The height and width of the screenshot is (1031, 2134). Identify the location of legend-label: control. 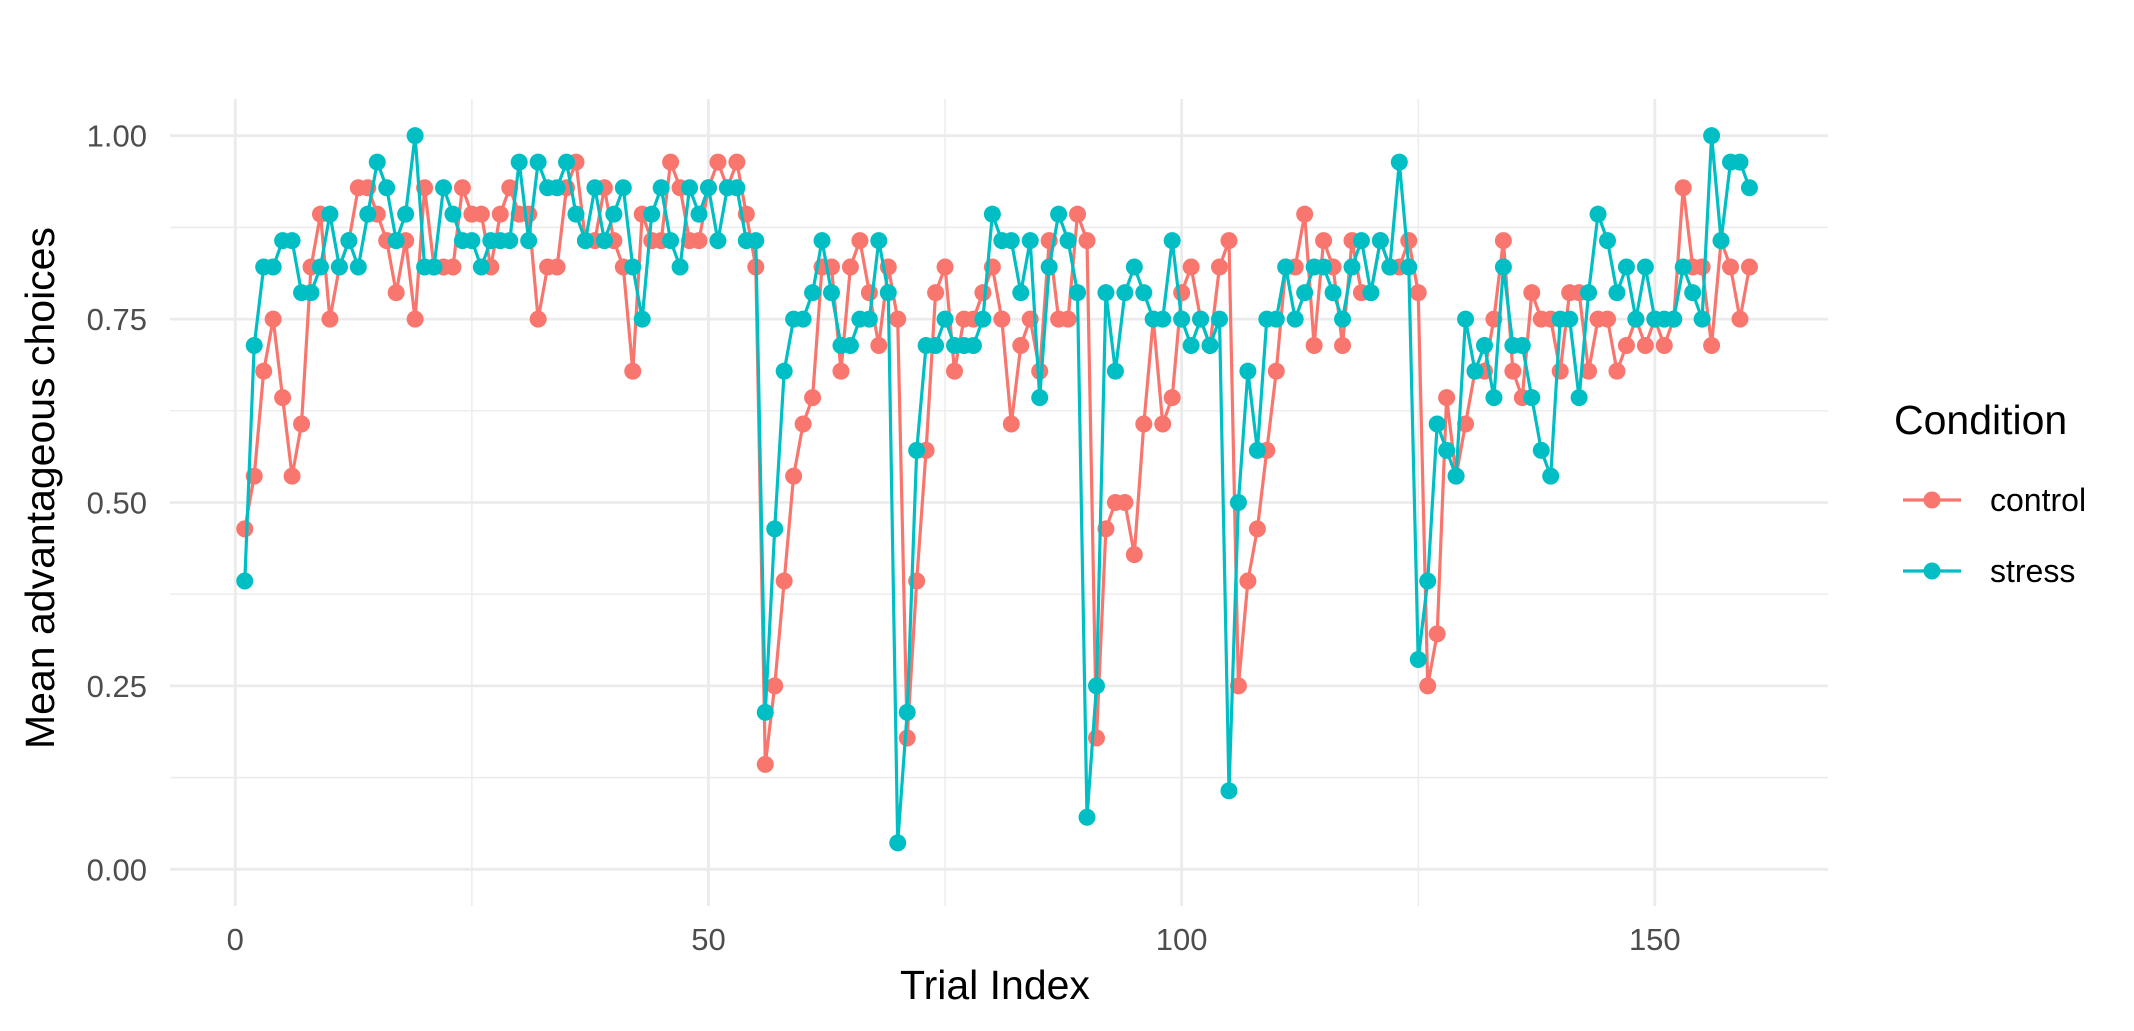
(2038, 500).